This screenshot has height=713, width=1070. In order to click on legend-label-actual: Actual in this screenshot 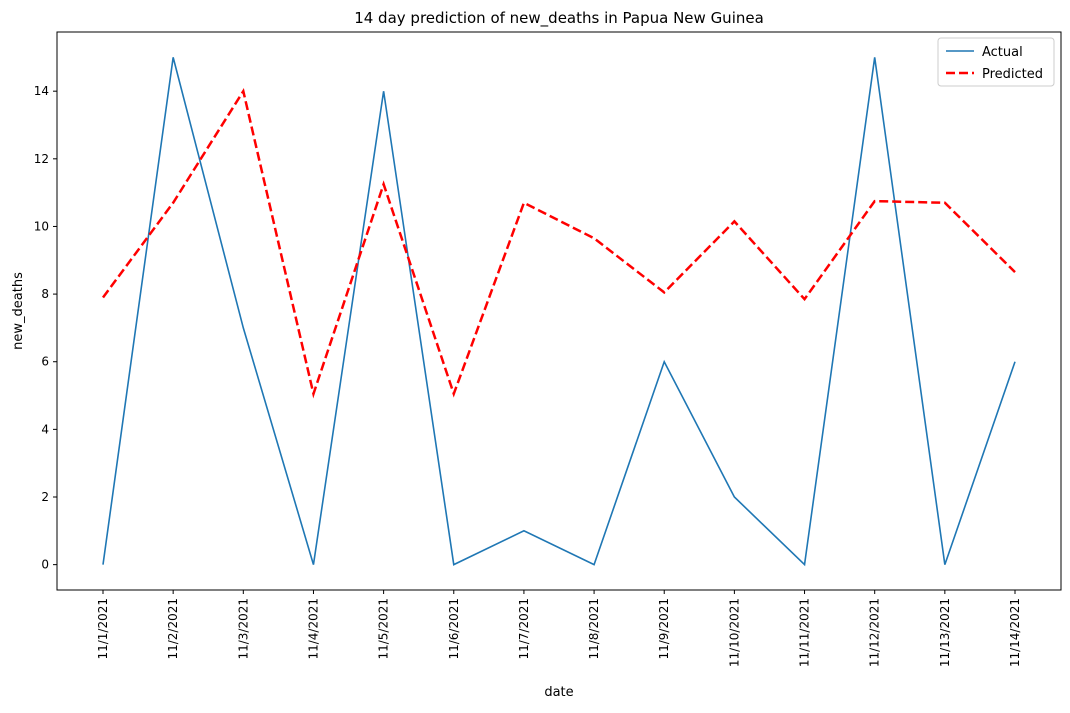, I will do `click(1002, 52)`.